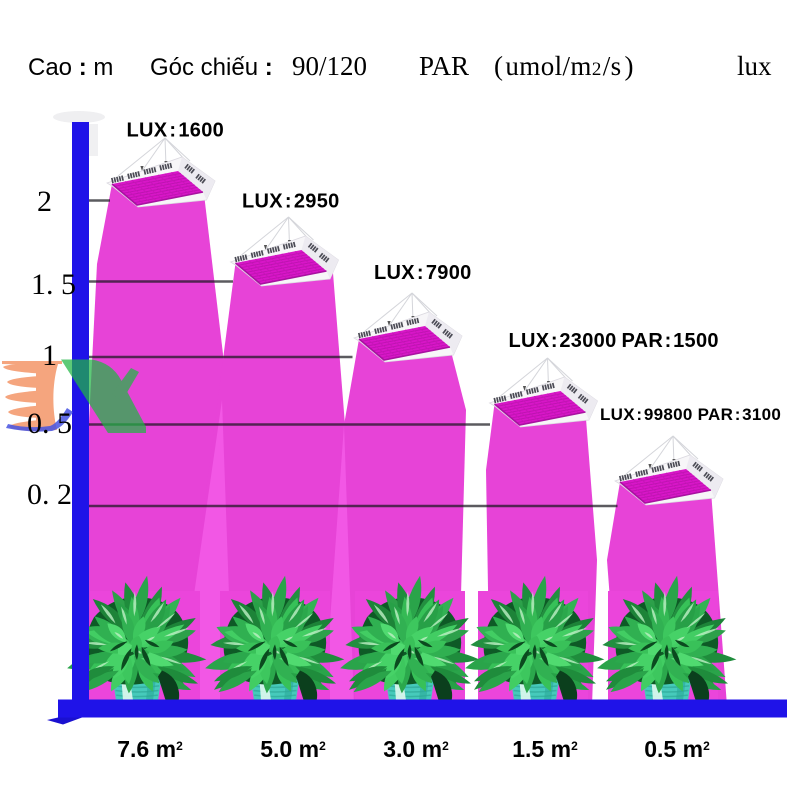 The height and width of the screenshot is (800, 800). I want to click on svg-text: 1. 5, so click(53, 284).